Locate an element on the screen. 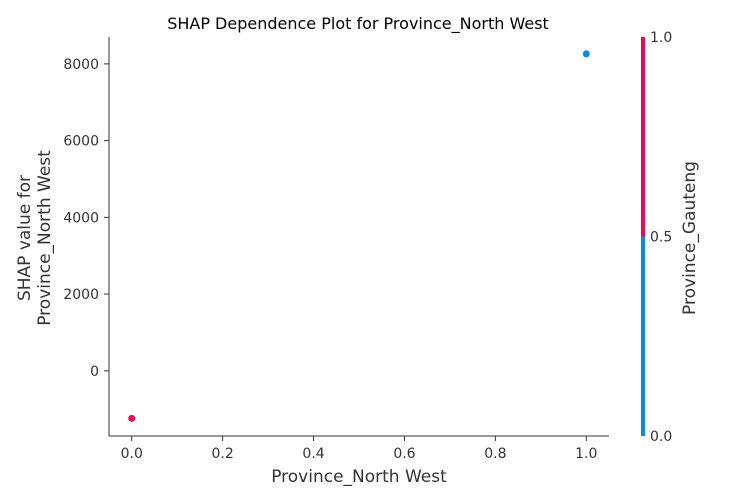  y-axis-title-line-2: Province_North West is located at coordinates (45, 238).